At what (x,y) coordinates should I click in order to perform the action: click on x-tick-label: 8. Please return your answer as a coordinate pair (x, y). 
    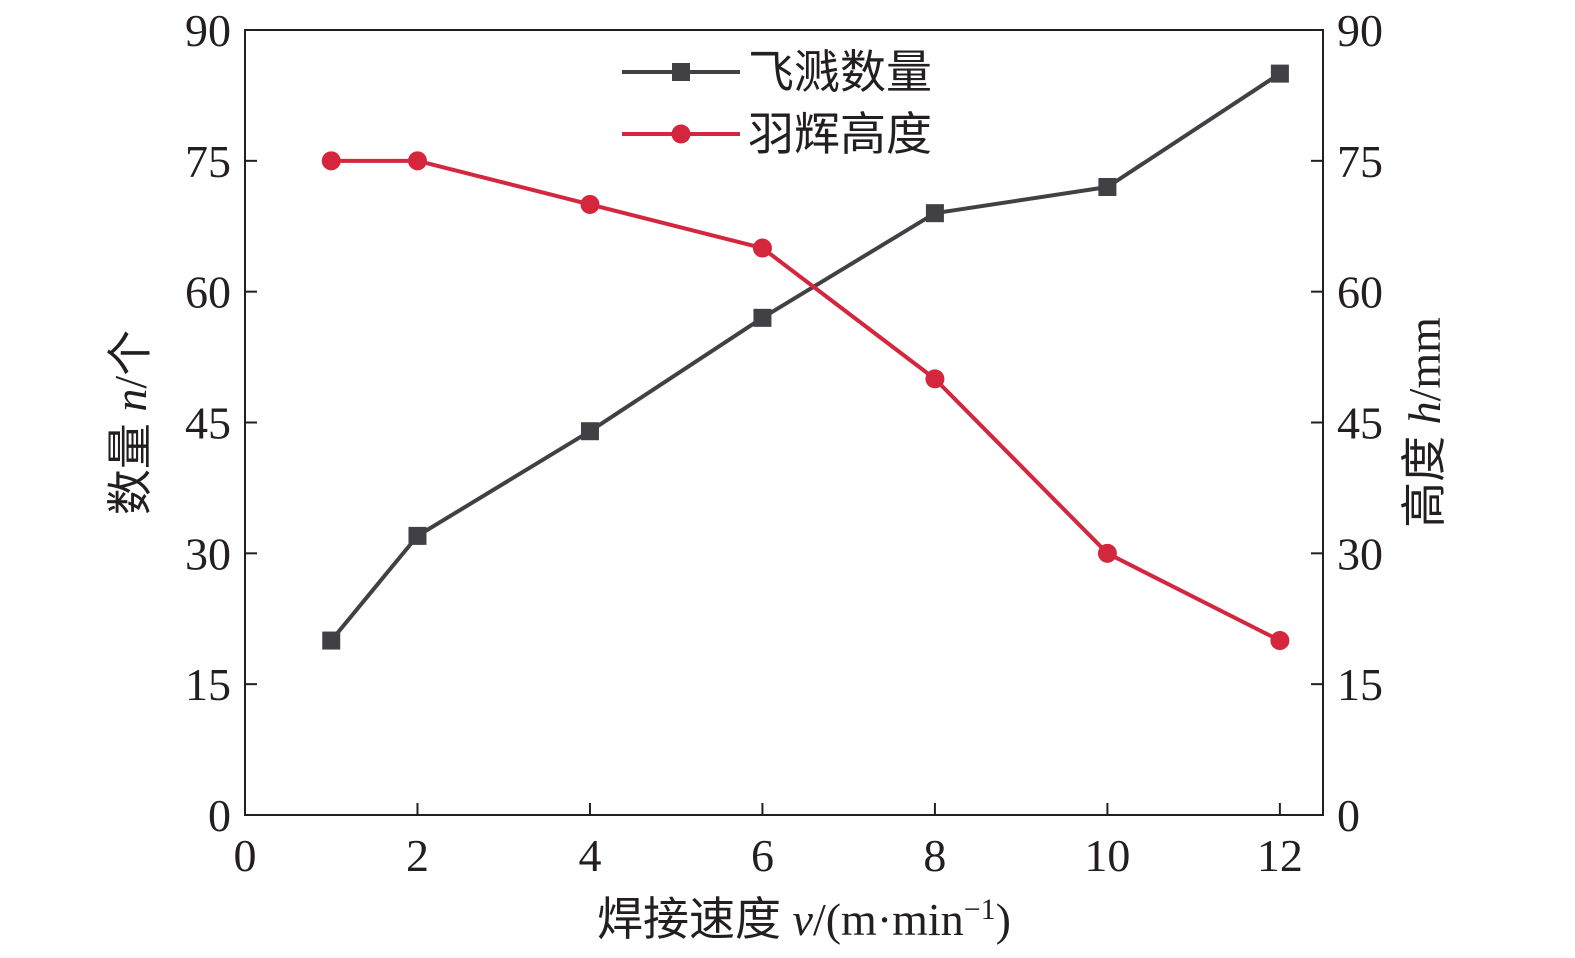
    Looking at the image, I should click on (934, 855).